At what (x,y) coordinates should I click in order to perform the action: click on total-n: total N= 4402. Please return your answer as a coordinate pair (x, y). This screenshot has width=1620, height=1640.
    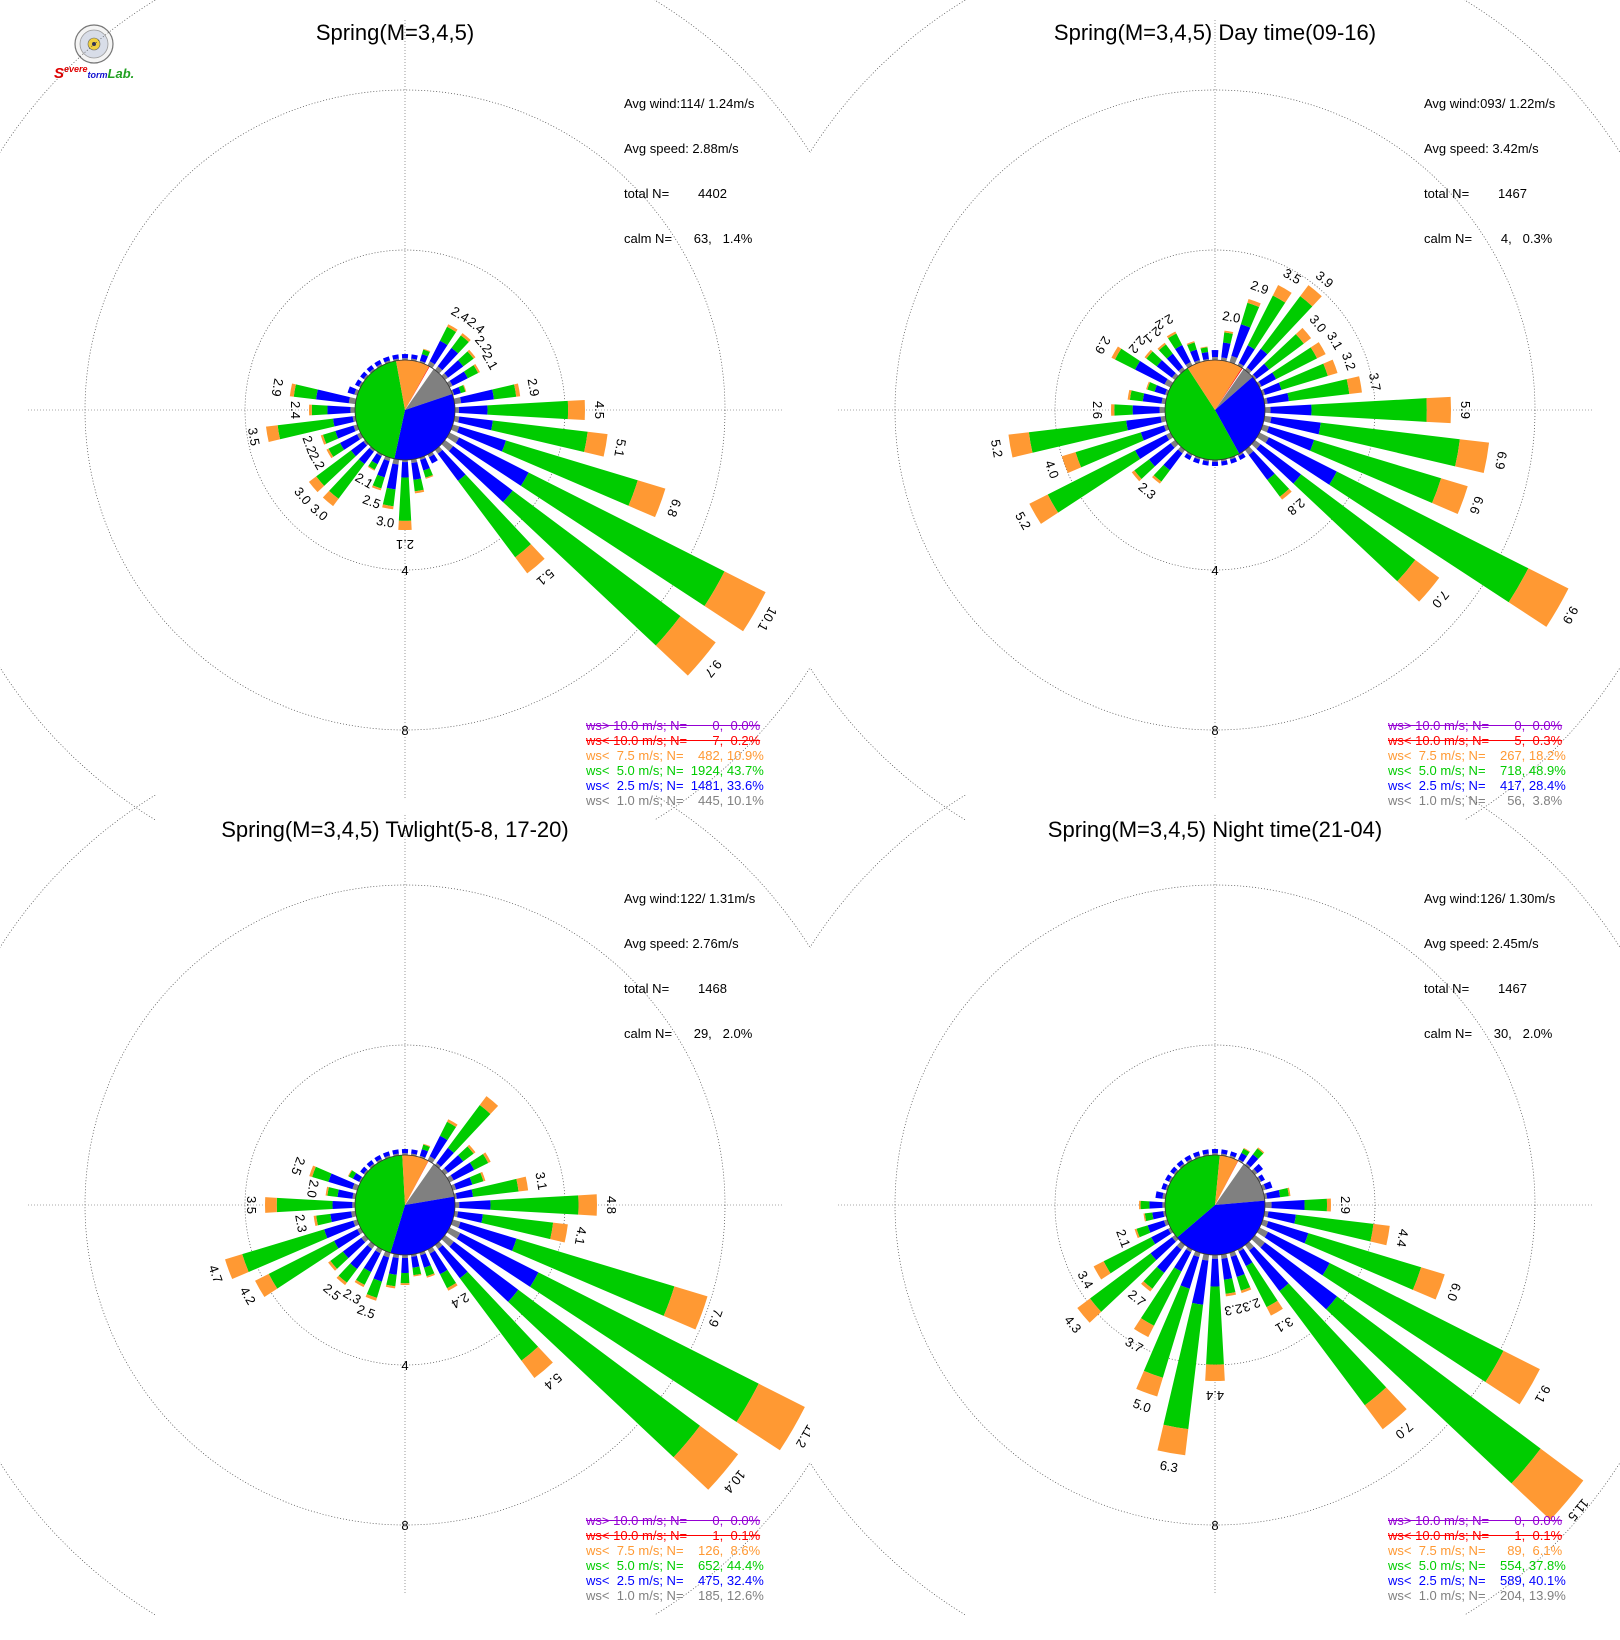
    Looking at the image, I should click on (675, 193).